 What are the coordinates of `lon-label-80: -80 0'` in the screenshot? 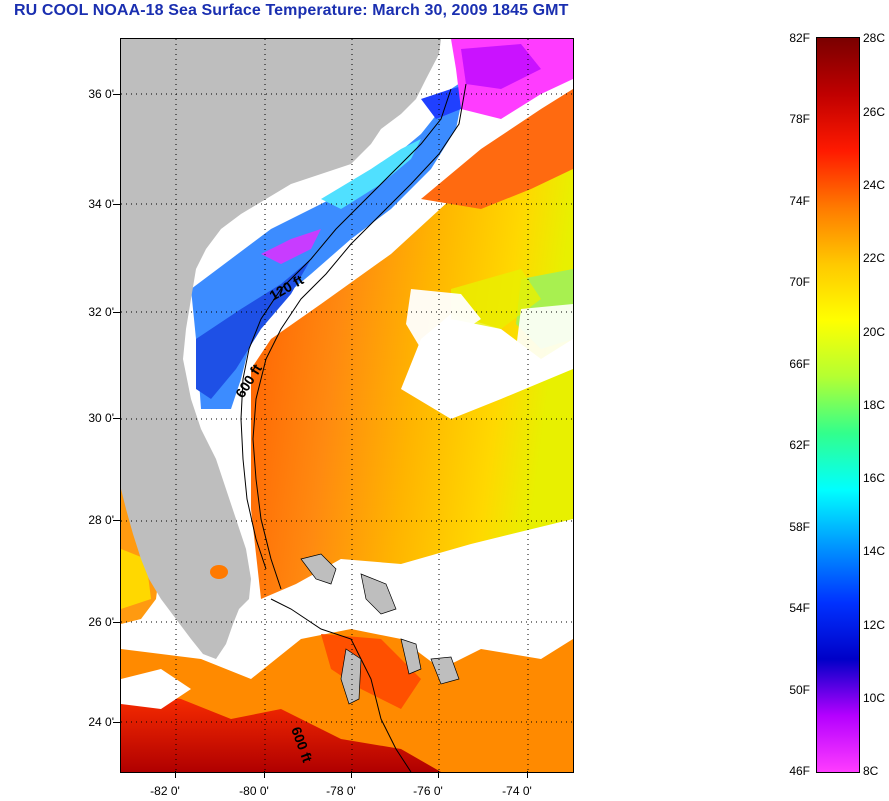 It's located at (254, 791).